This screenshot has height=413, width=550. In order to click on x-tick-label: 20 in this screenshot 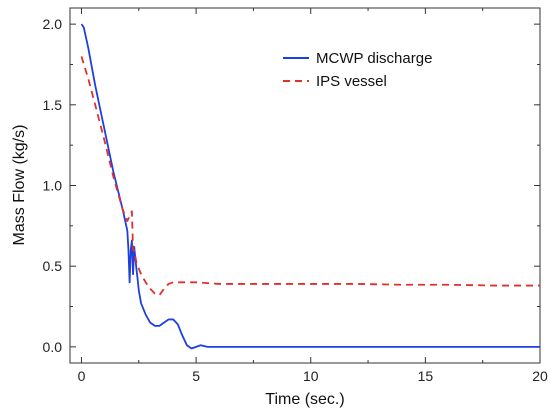, I will do `click(540, 376)`.